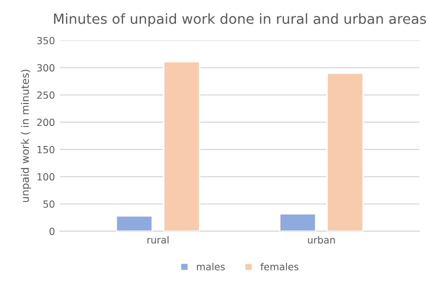 The image size is (428, 289). I want to click on y-tick-label: 100, so click(46, 177).